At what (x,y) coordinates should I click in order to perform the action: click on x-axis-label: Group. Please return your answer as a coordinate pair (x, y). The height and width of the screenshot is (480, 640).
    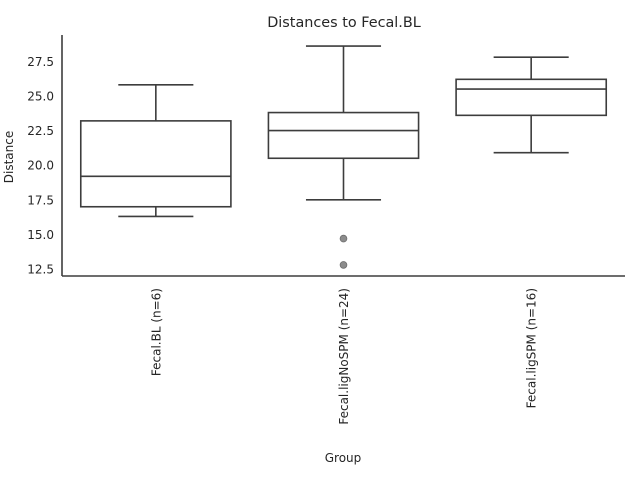
    Looking at the image, I should click on (343, 458).